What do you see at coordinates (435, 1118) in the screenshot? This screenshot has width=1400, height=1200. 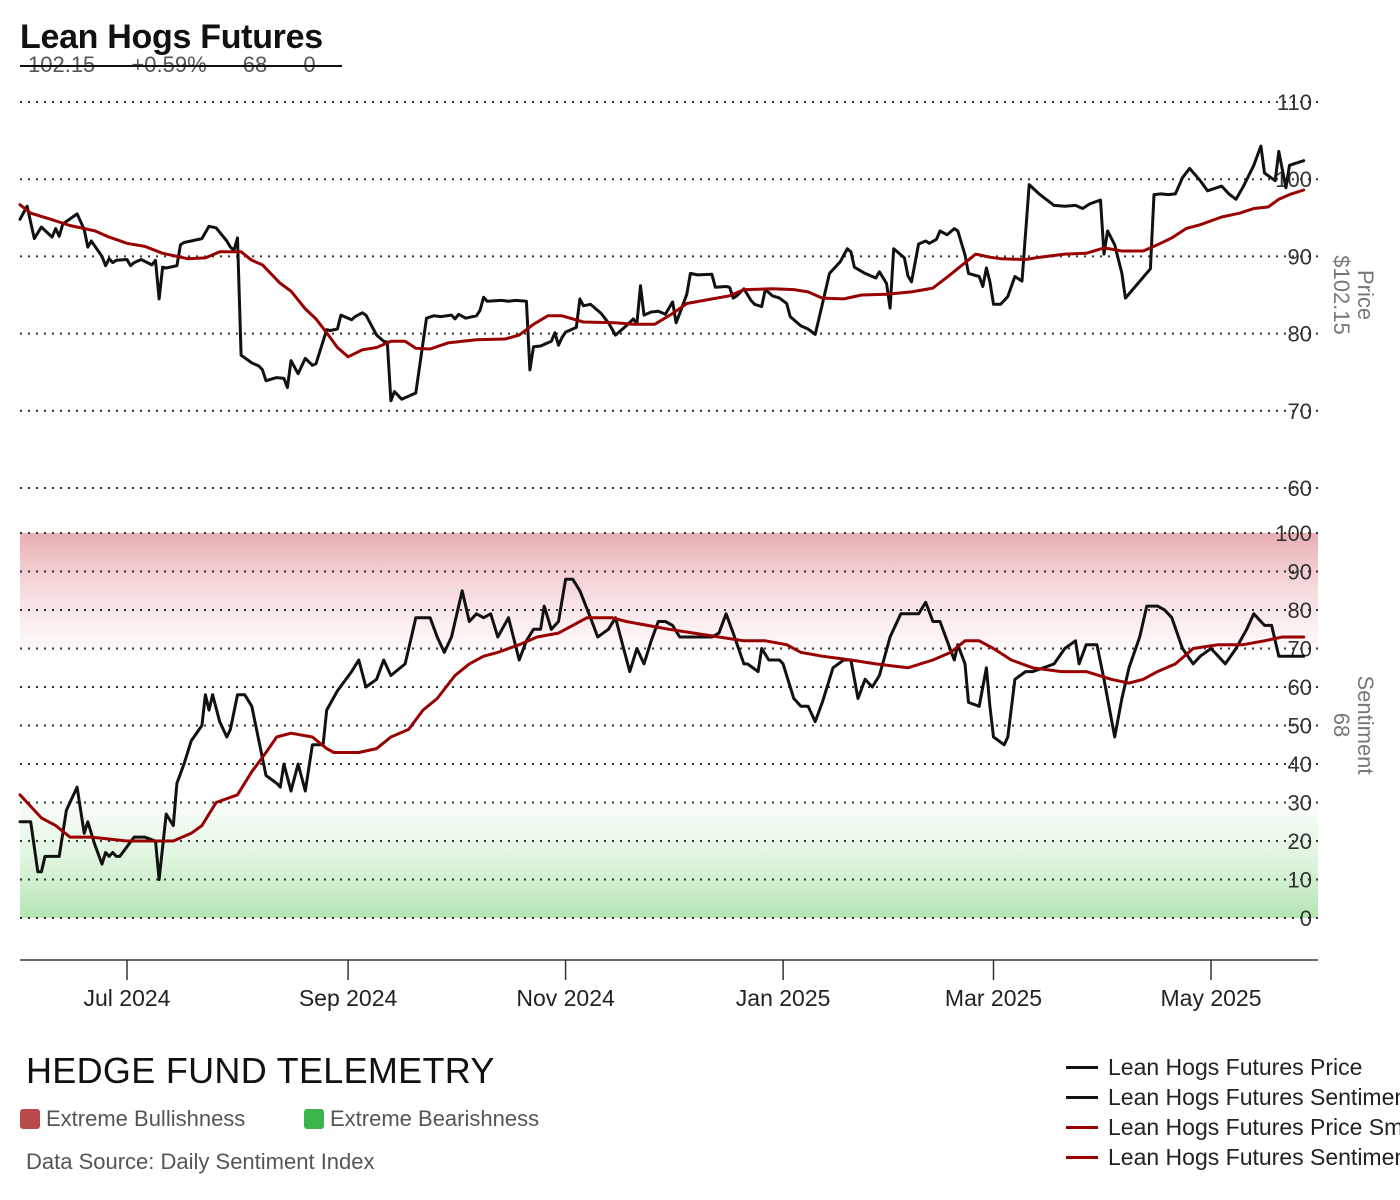 I see `bearish-label: Extreme Bearishness` at bounding box center [435, 1118].